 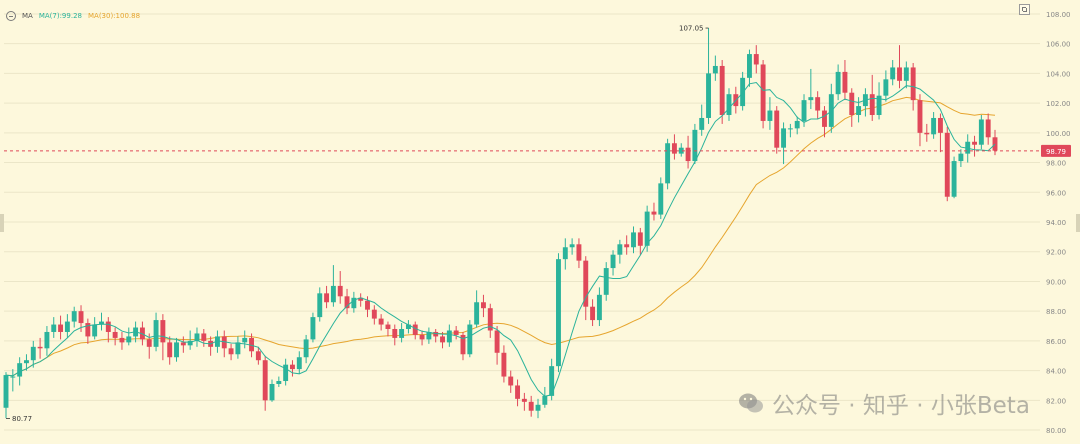 What do you see at coordinates (1056, 164) in the screenshot?
I see `y-tick-label: 98.00` at bounding box center [1056, 164].